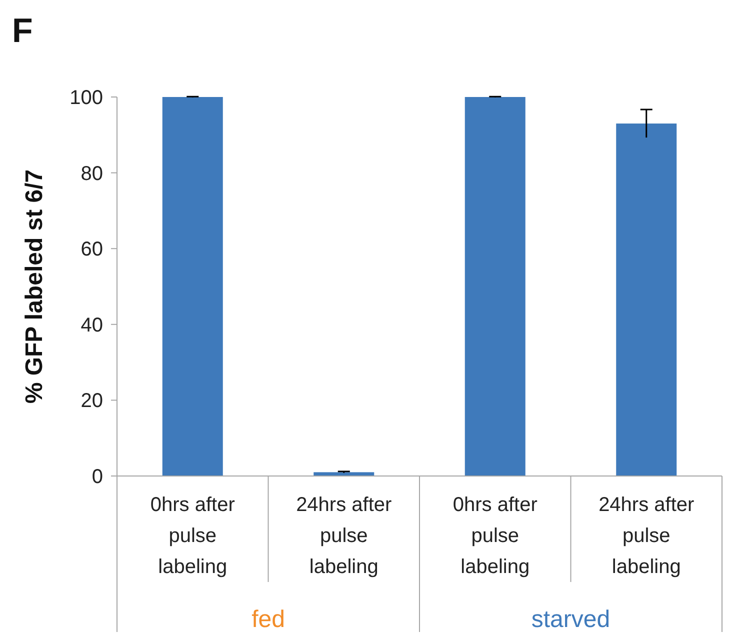 The image size is (742, 635). I want to click on y-tick-label: 100, so click(86, 98).